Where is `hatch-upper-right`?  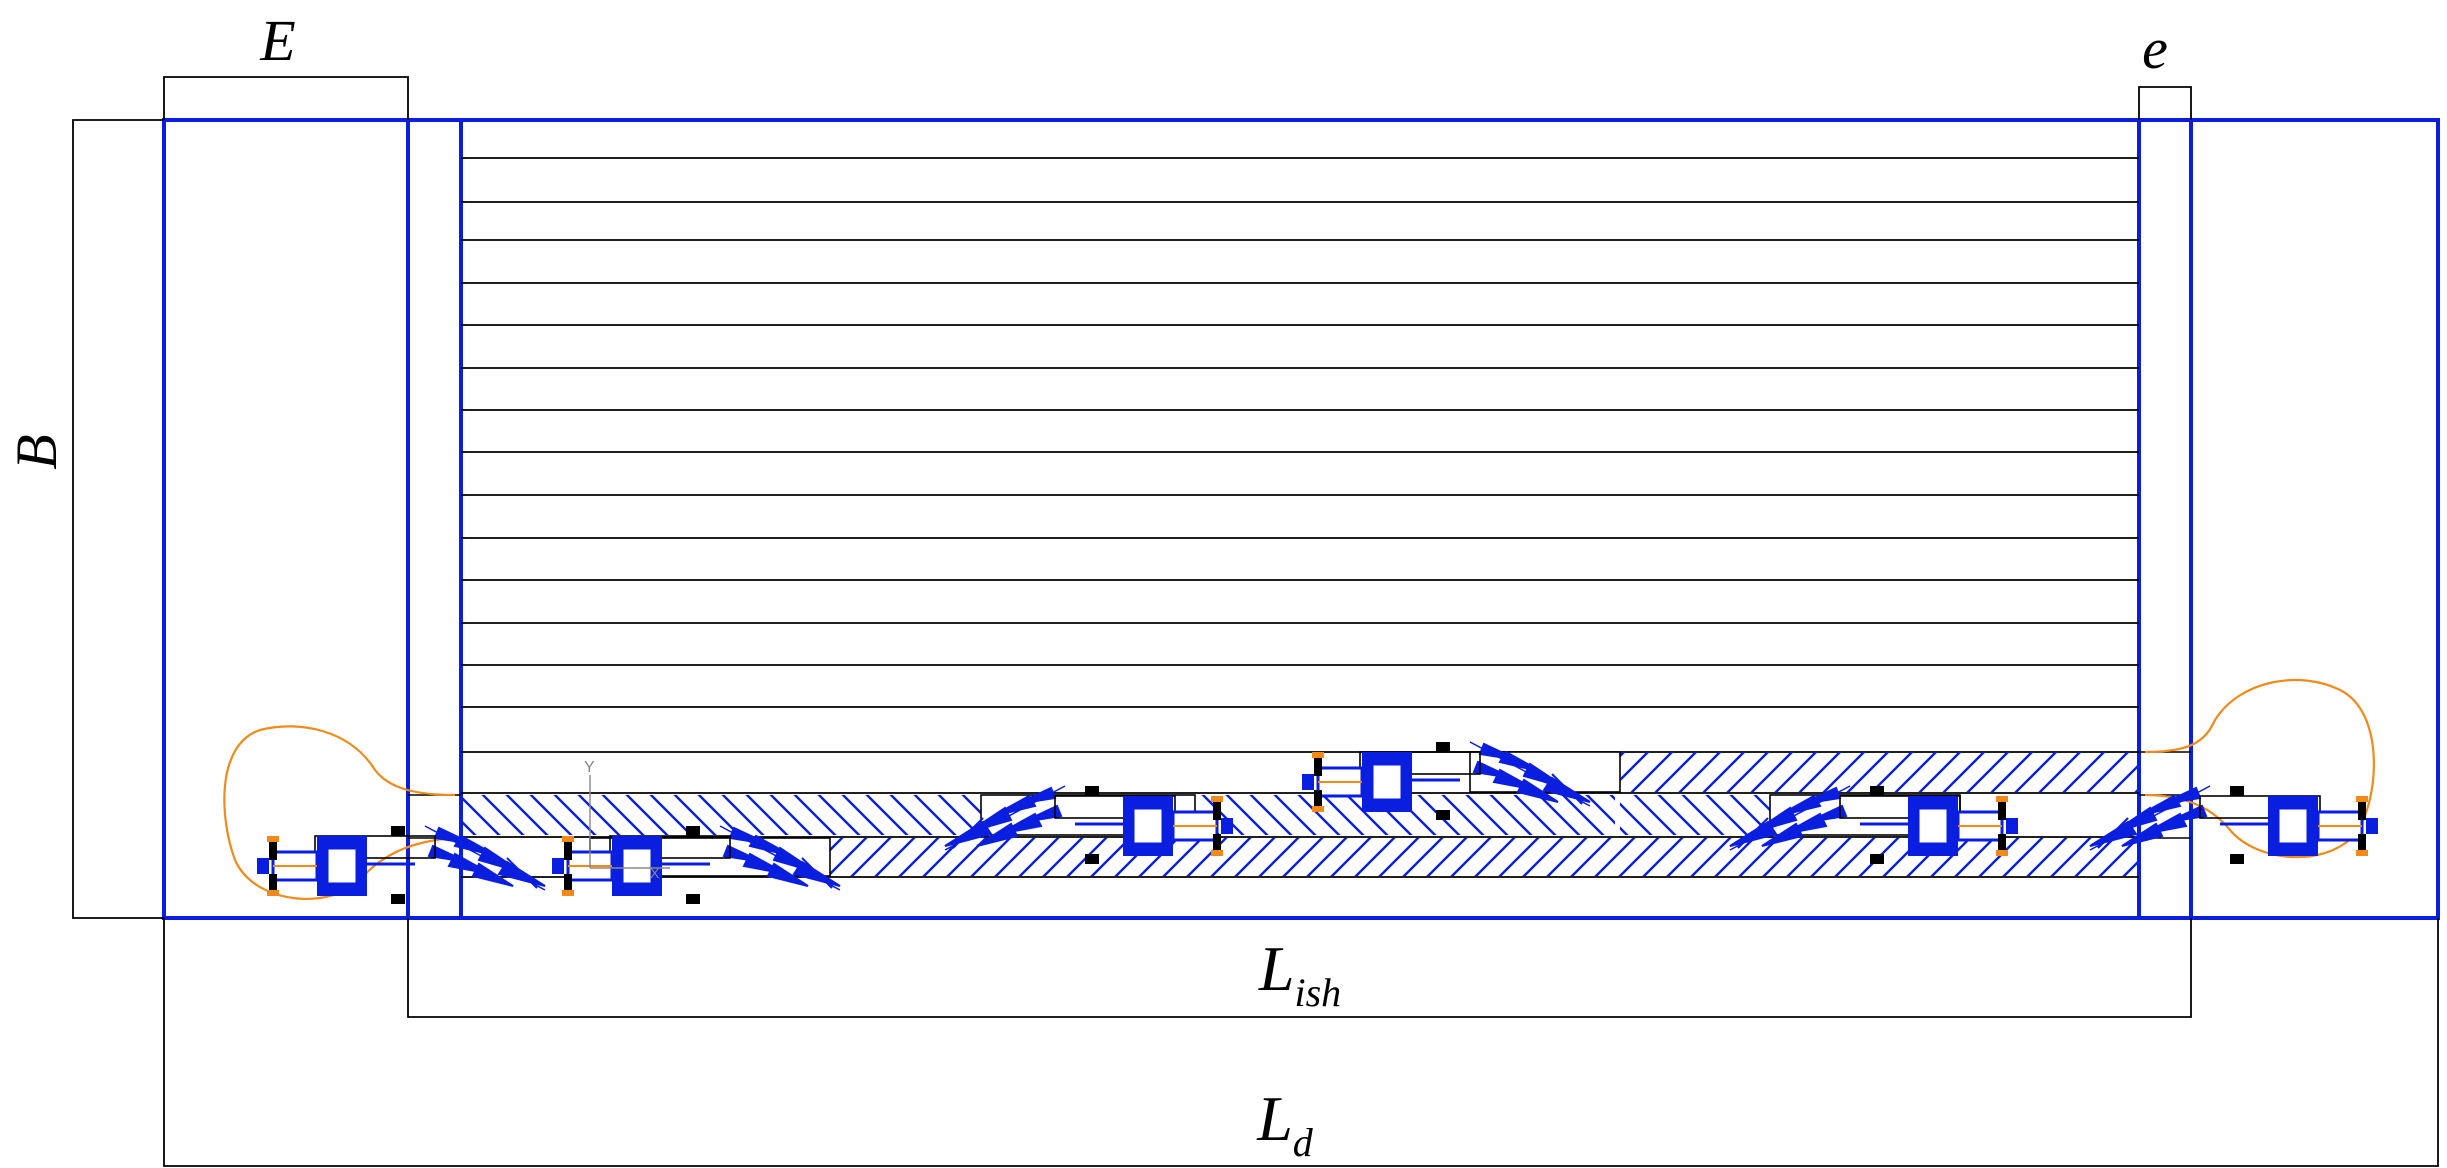
hatch-upper-right is located at coordinates (1949, 772).